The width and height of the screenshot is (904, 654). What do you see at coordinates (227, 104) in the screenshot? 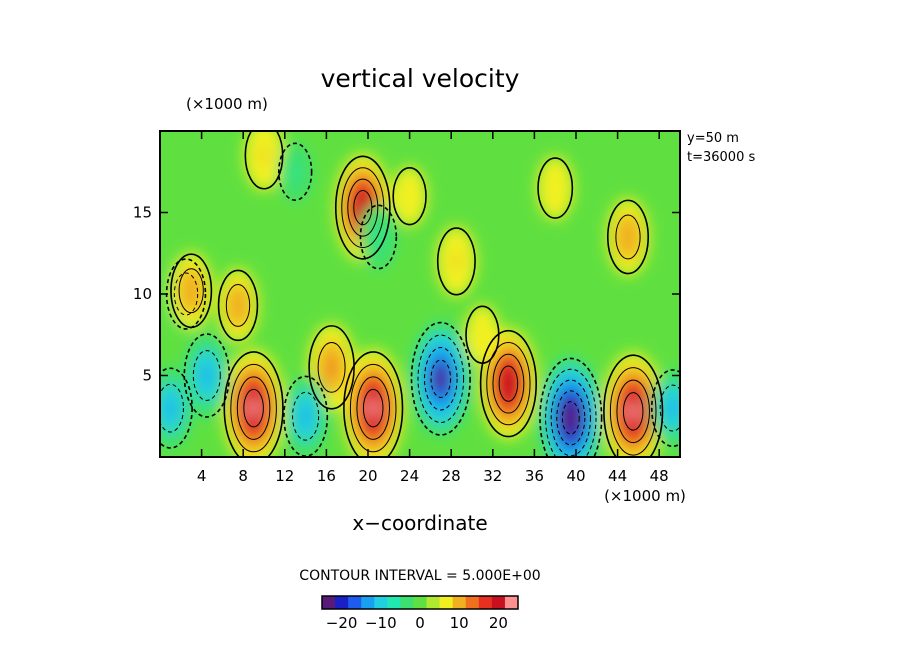
I see `y-axis-unit: (×1000 m)` at bounding box center [227, 104].